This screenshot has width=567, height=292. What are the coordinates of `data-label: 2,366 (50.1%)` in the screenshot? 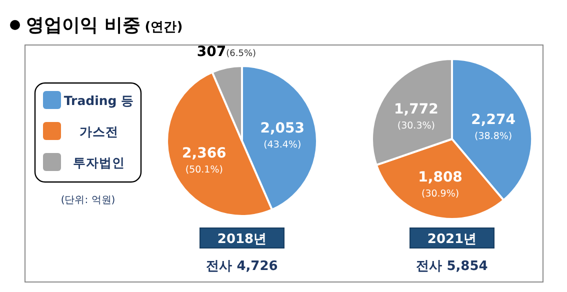 It's located at (204, 160).